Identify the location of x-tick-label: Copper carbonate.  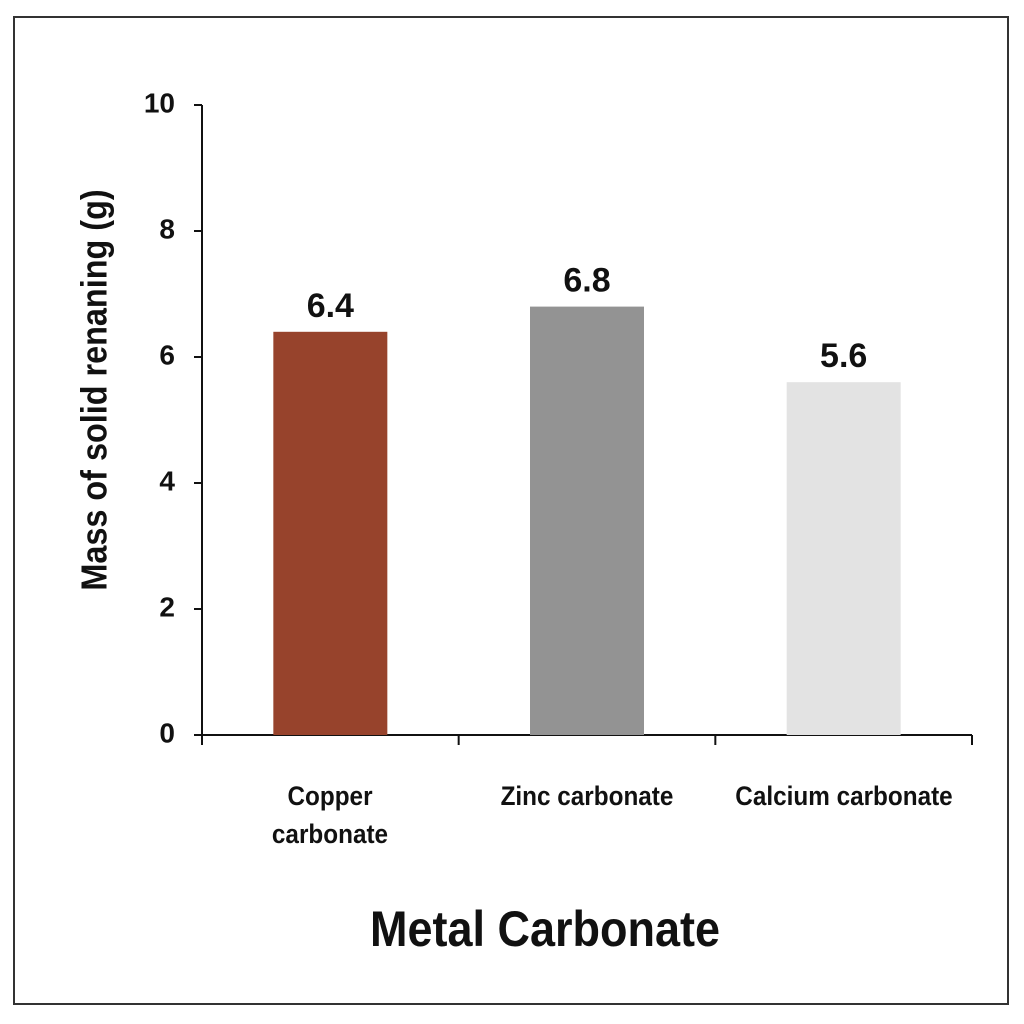
(330, 815).